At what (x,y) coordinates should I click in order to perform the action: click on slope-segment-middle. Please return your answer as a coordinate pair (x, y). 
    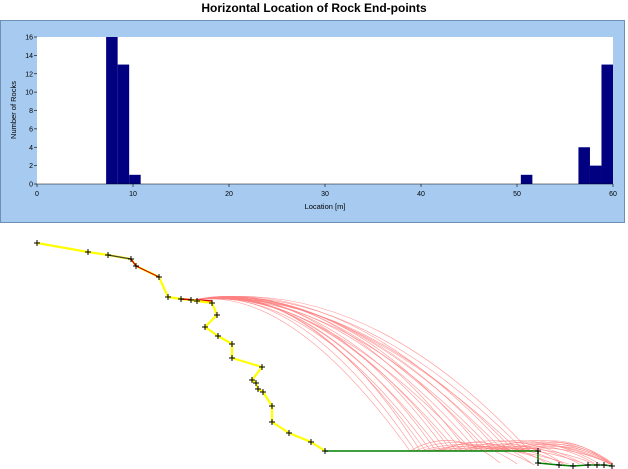
    Looking at the image, I should click on (163, 283).